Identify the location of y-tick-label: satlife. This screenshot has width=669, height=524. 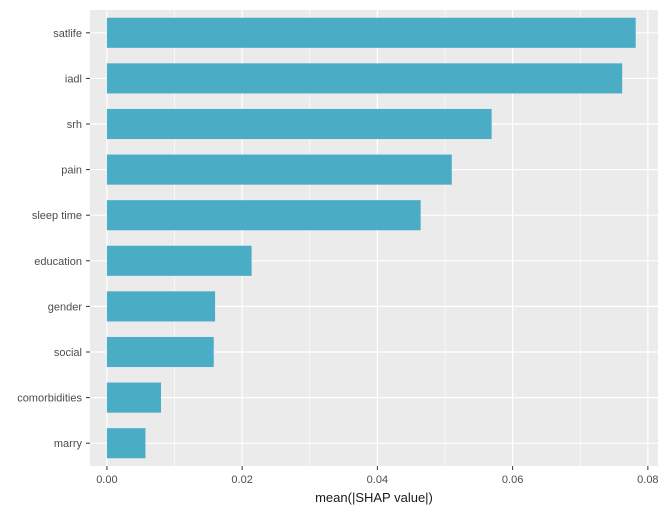
(67, 34).